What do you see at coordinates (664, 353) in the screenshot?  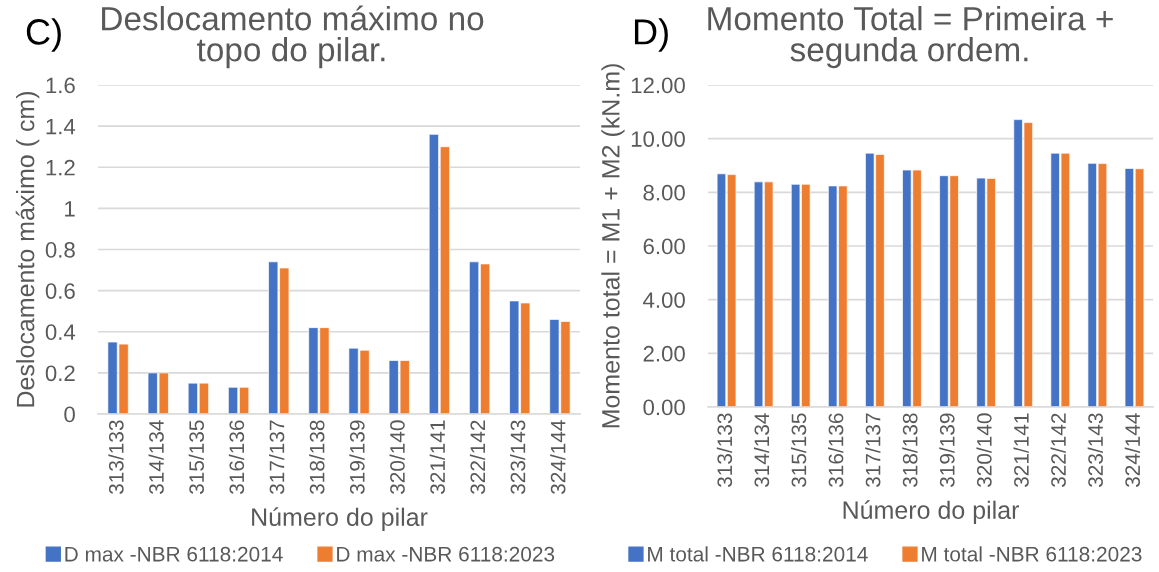 I see `y-tick-label: 2.00` at bounding box center [664, 353].